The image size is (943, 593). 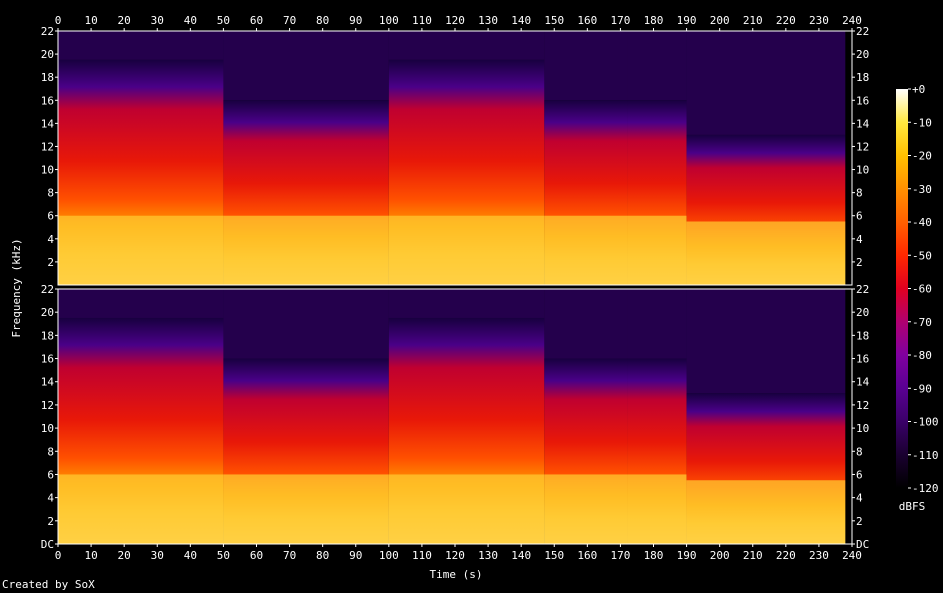 I want to click on x-tick-label-bottom: 30, so click(x=157, y=555).